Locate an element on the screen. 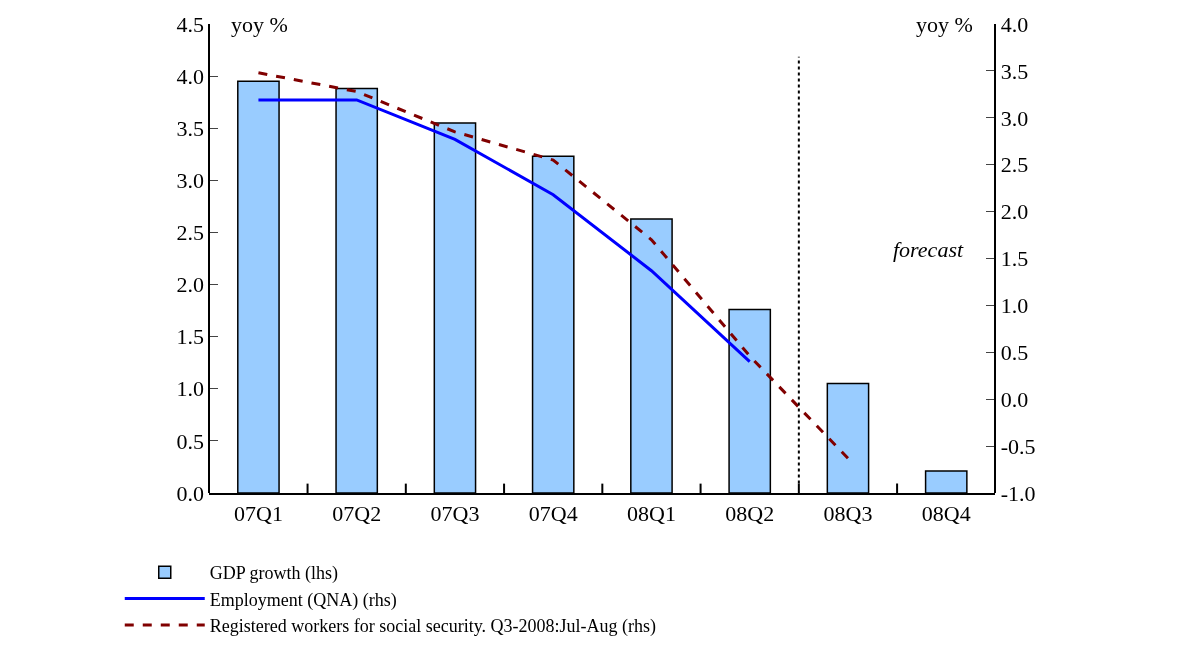  x-tick-label: 08Q3 is located at coordinates (848, 514).